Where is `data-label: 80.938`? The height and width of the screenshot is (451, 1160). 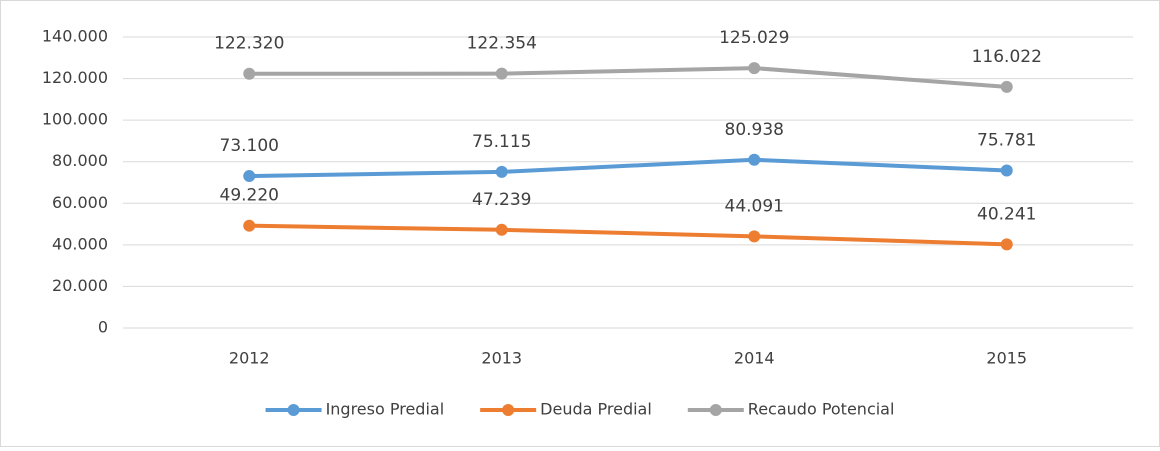 data-label: 80.938 is located at coordinates (754, 130).